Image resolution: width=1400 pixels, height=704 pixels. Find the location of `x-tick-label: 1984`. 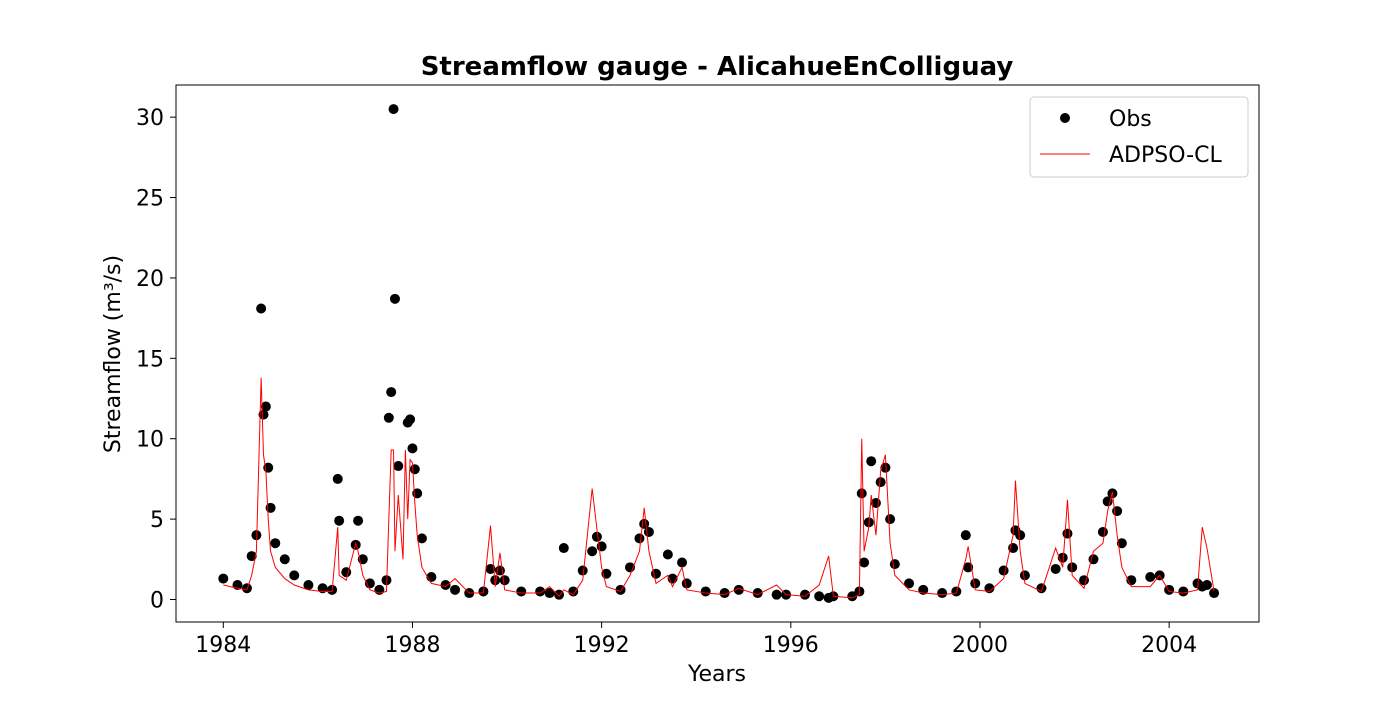

x-tick-label: 1984 is located at coordinates (223, 645).